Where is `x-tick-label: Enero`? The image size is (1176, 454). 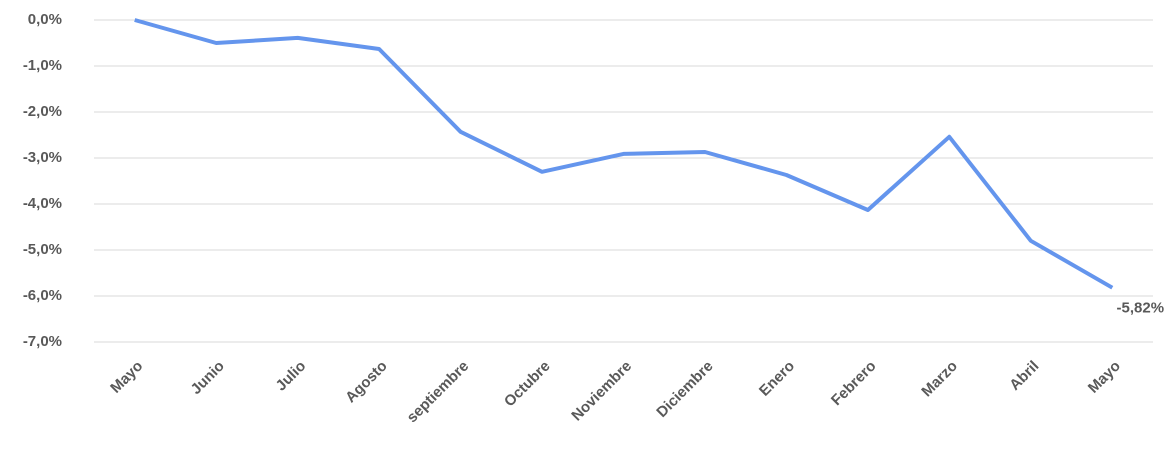
x-tick-label: Enero is located at coordinates (777, 379).